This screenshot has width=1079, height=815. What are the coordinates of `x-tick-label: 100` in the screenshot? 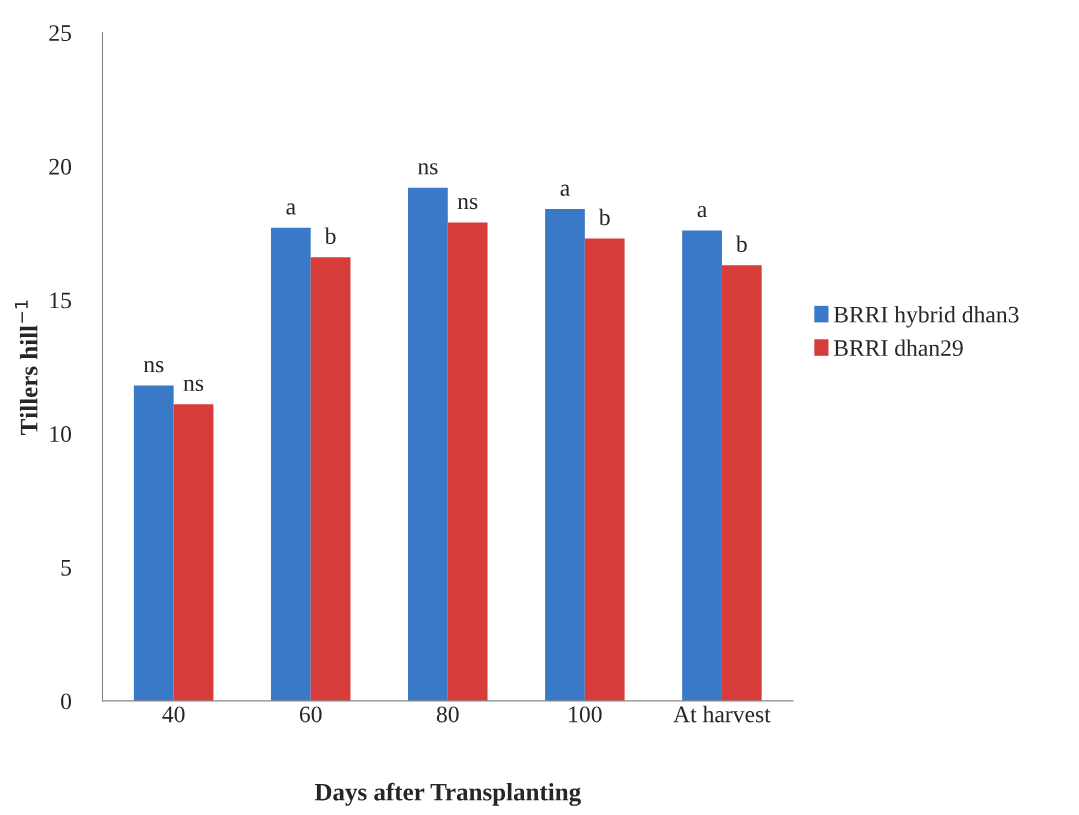 It's located at (585, 714).